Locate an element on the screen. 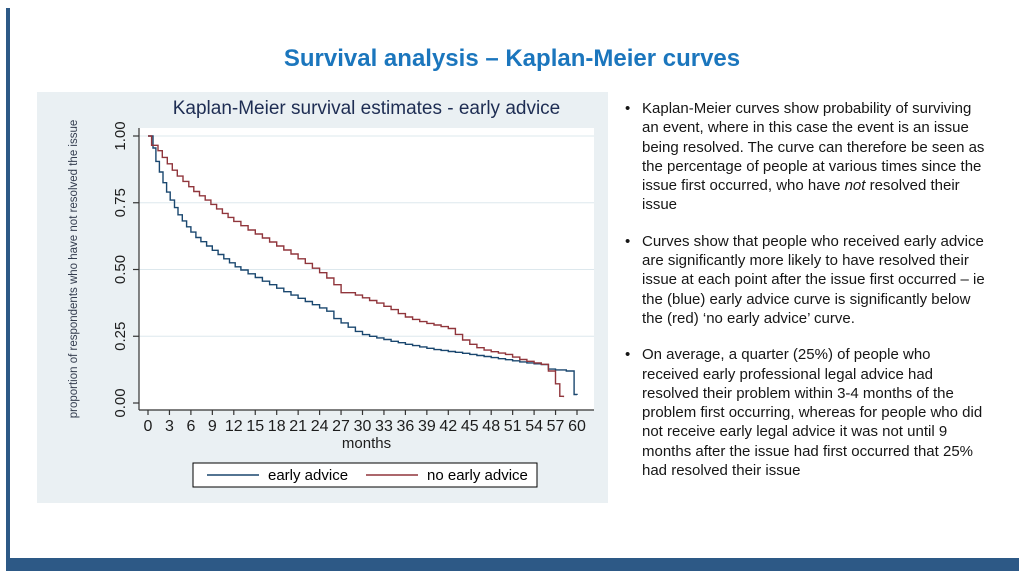 The width and height of the screenshot is (1024, 576). x-tick-label: 33 is located at coordinates (384, 426).